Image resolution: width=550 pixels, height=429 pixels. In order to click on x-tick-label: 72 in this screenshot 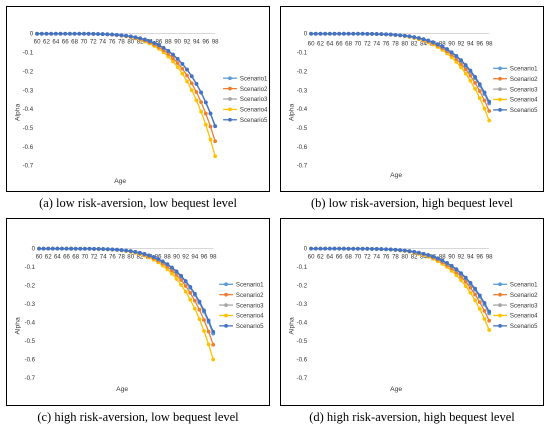, I will do `click(367, 44)`.